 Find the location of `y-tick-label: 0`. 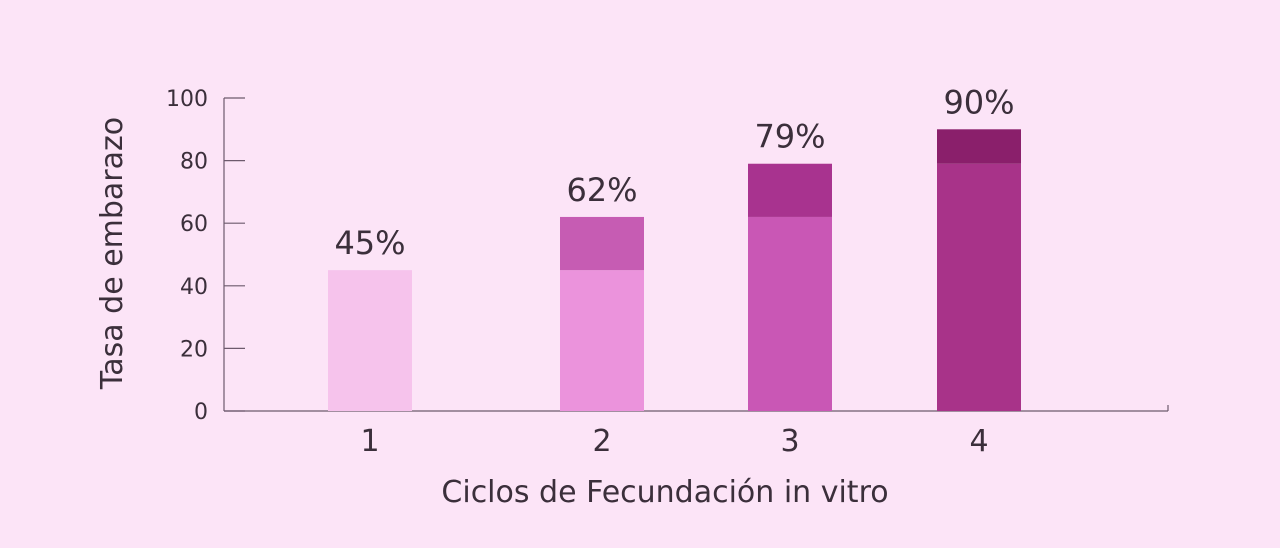

y-tick-label: 0 is located at coordinates (201, 412).